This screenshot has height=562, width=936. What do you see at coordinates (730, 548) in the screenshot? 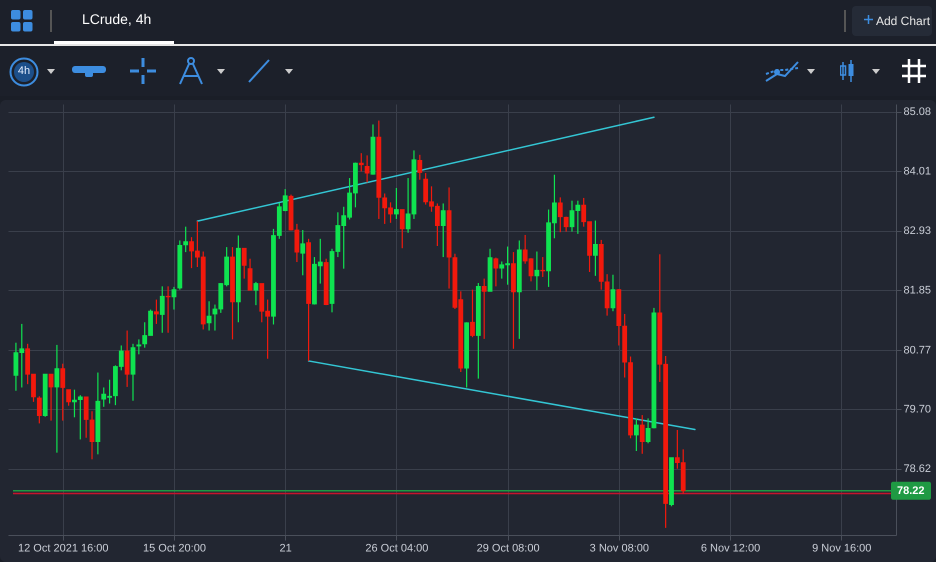
I see `x-tick-label: 6 Nov 12:00` at bounding box center [730, 548].